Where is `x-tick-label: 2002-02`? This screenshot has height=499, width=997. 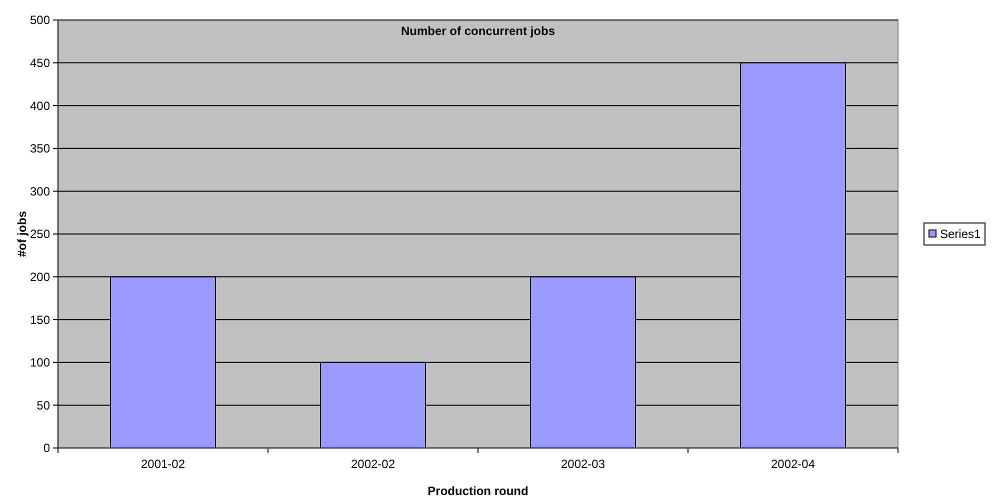
x-tick-label: 2002-02 is located at coordinates (373, 464).